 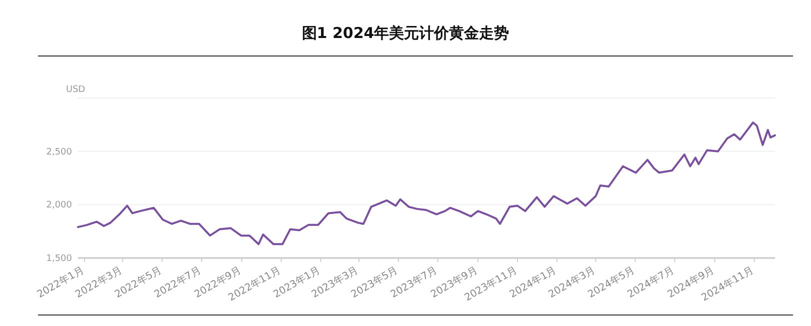 I want to click on chart-title: 图1 2024年美元计价黄金走势, so click(x=406, y=33).